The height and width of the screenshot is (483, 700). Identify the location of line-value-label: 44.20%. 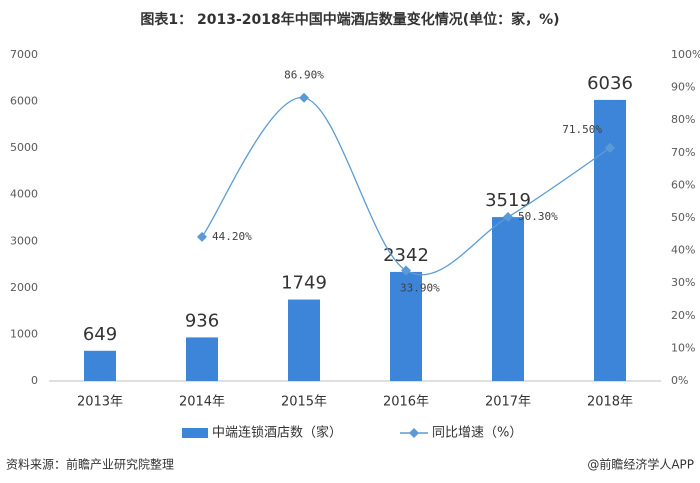
(232, 236).